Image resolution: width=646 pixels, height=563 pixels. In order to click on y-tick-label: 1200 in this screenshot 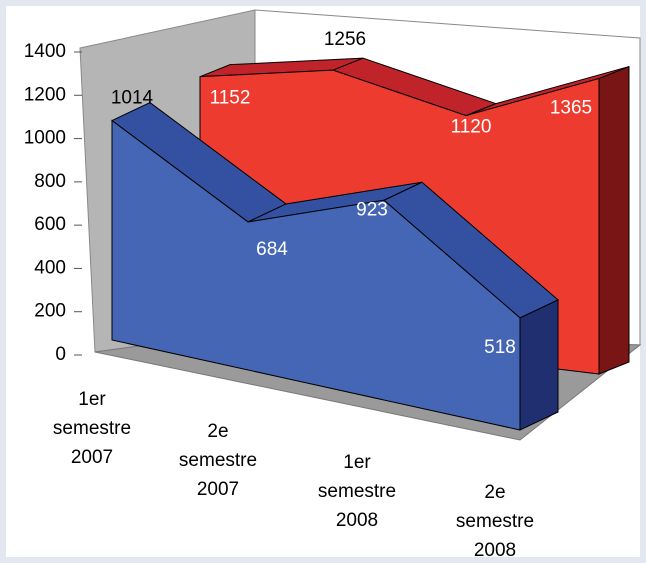, I will do `click(45, 94)`.